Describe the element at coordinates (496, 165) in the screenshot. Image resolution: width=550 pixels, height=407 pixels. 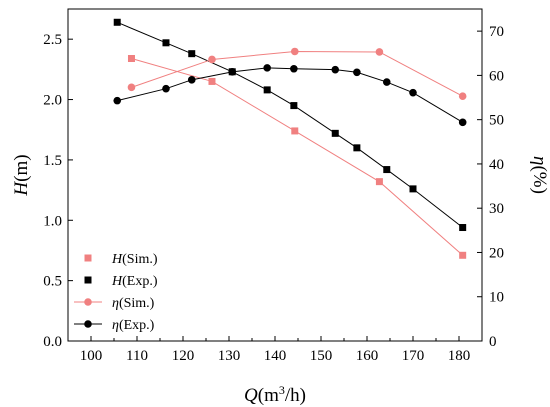
I see `right-y-tick-label: 40` at that location.